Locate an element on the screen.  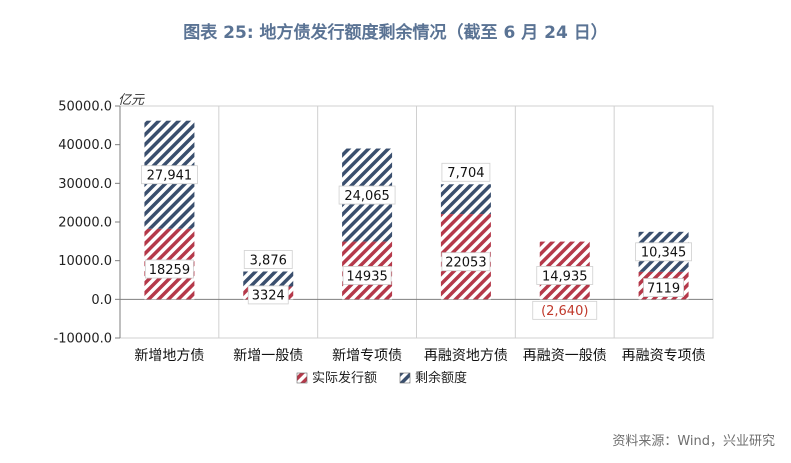
data-label: 27,941 is located at coordinates (170, 176).